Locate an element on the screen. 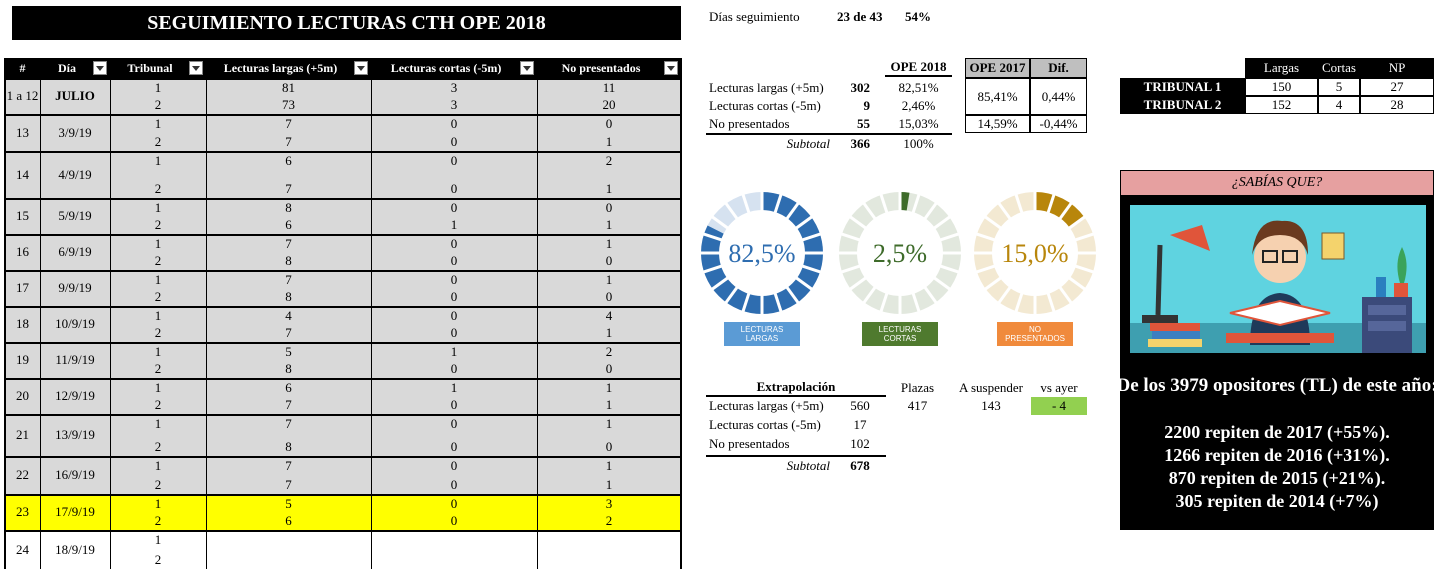  tracking-label: Días seguimiento is located at coordinates (754, 16).